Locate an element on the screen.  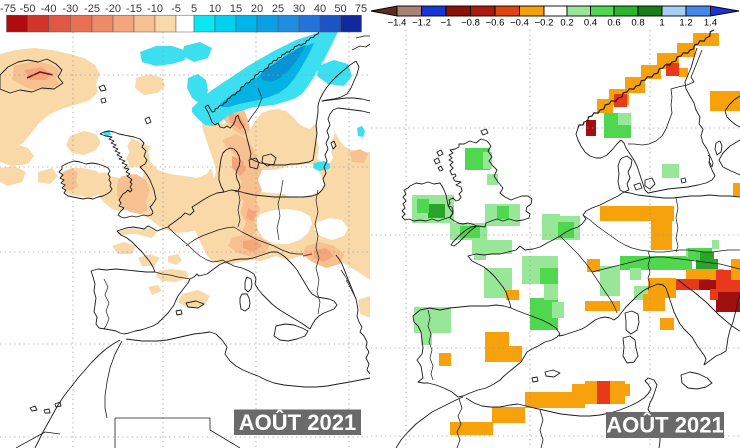
svg-text: 20 is located at coordinates (257, 9).